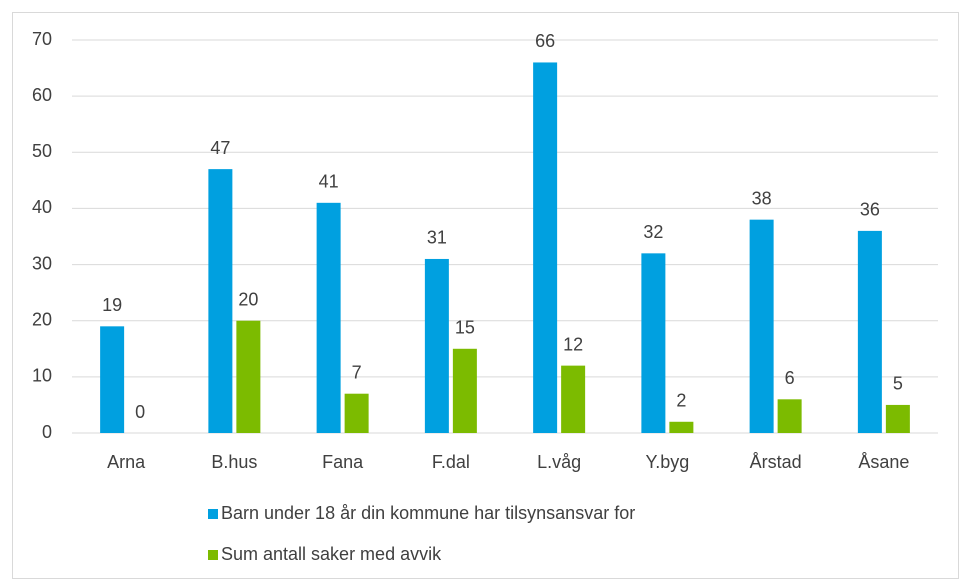 This screenshot has height=584, width=960. Describe the element at coordinates (248, 299) in the screenshot. I see `data-label: 20` at that location.